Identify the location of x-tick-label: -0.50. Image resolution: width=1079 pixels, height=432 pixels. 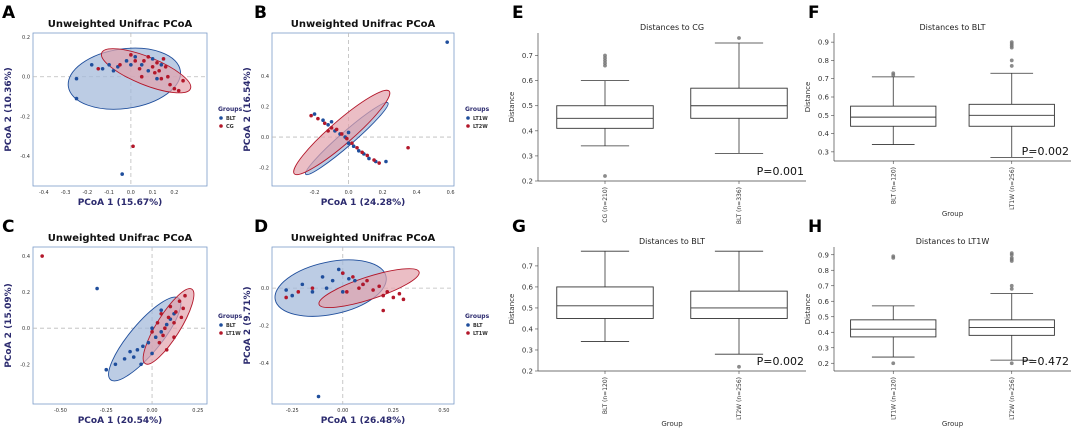
(60, 411).